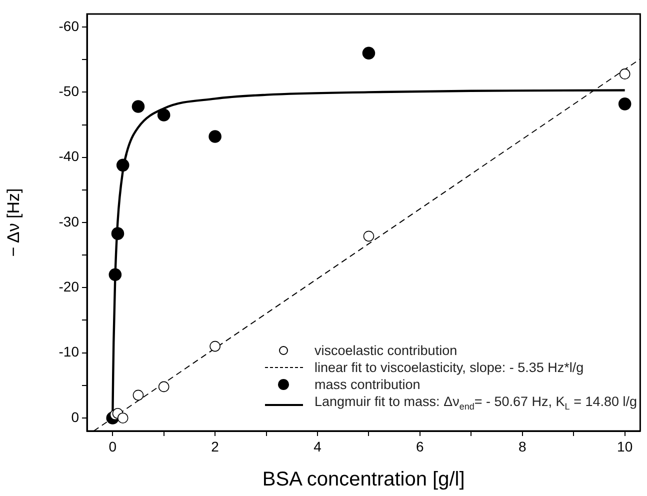  What do you see at coordinates (69, 286) in the screenshot?
I see `y-tick-label: -20` at bounding box center [69, 286].